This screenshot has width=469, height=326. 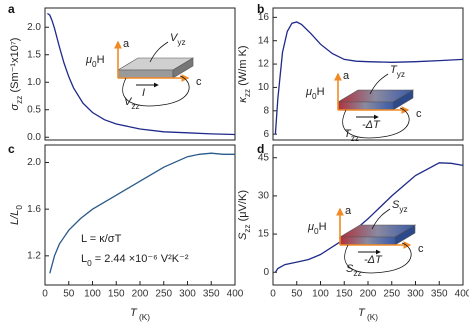 I want to click on text-part: V, so click(x=128, y=102).